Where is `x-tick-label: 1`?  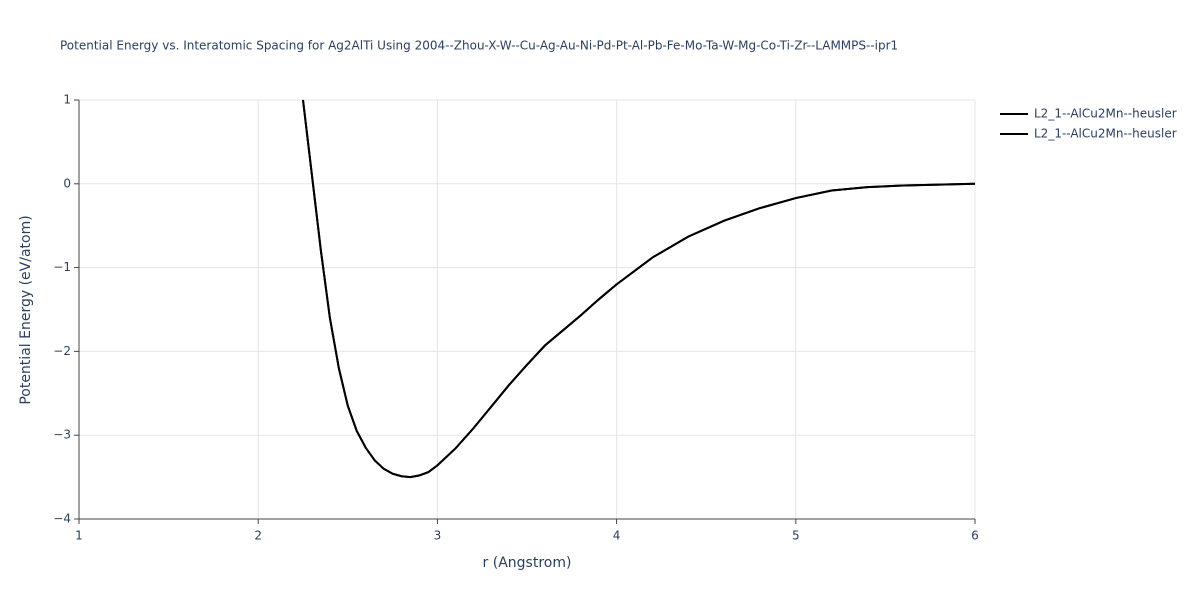
x-tick-label: 1 is located at coordinates (79, 536).